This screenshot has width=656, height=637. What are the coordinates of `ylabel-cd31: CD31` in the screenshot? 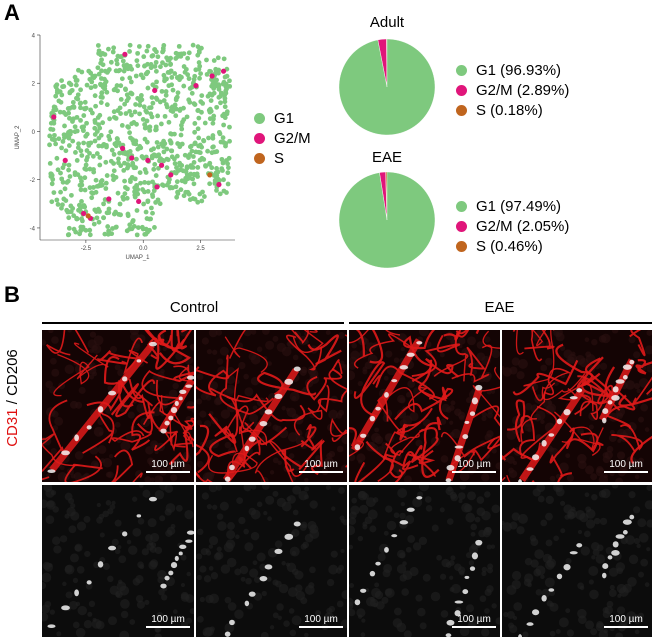 It's located at (12, 427).